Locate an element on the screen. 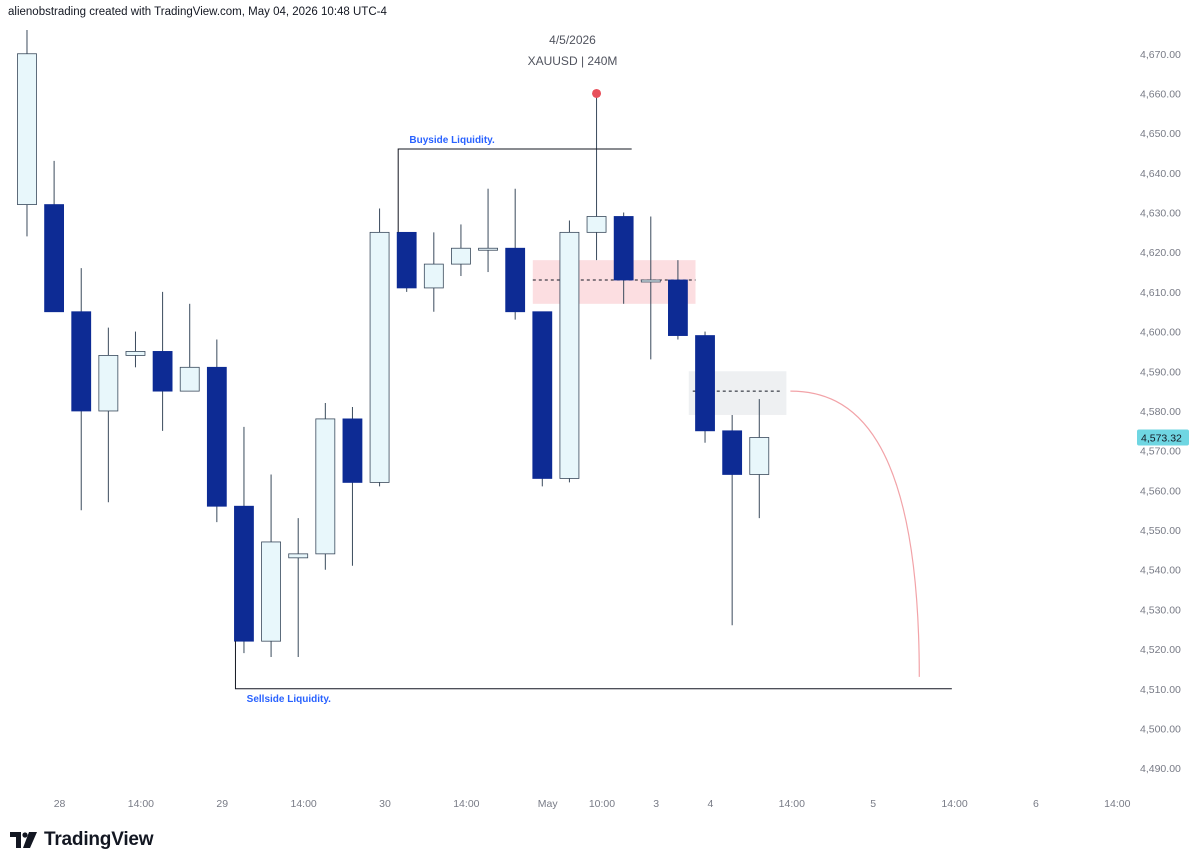 This screenshot has height=865, width=1200. tradingview-wordmark: TradingView is located at coordinates (99, 839).